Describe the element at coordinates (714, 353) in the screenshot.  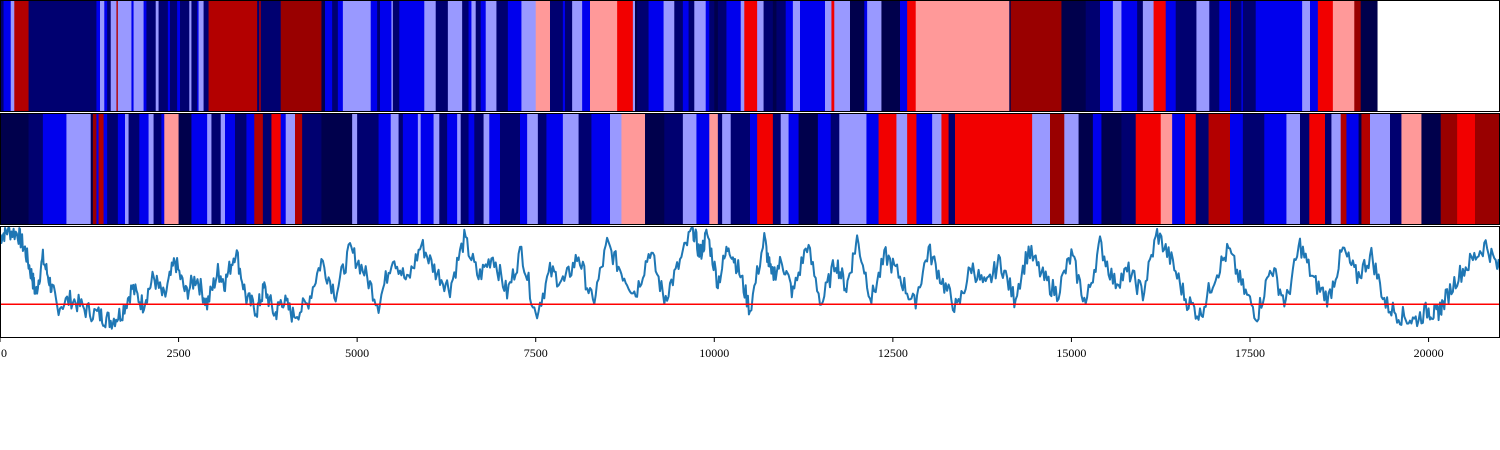
I see `x-tick-label: 10000` at that location.